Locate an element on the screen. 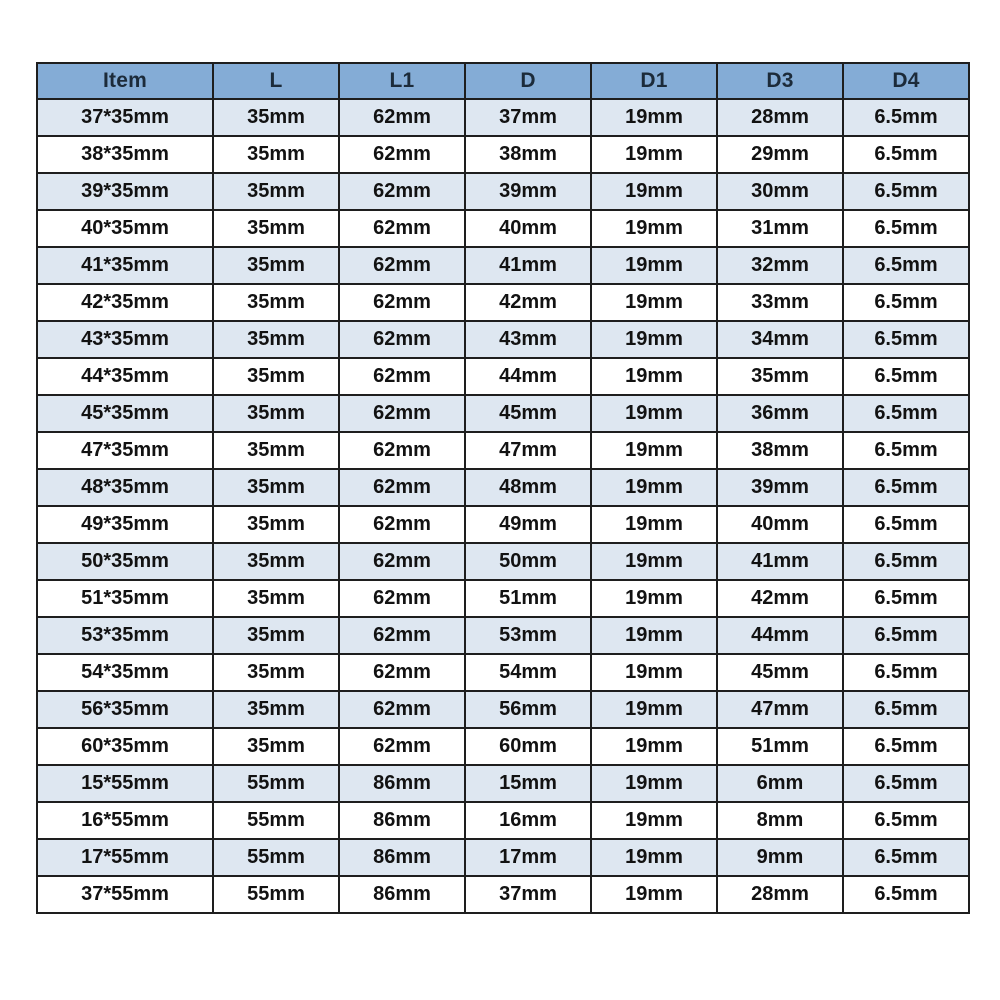  table-row: 40*35mm 35mm 62mm 40mm 19mm 31mm 6.5mm is located at coordinates (503, 228).